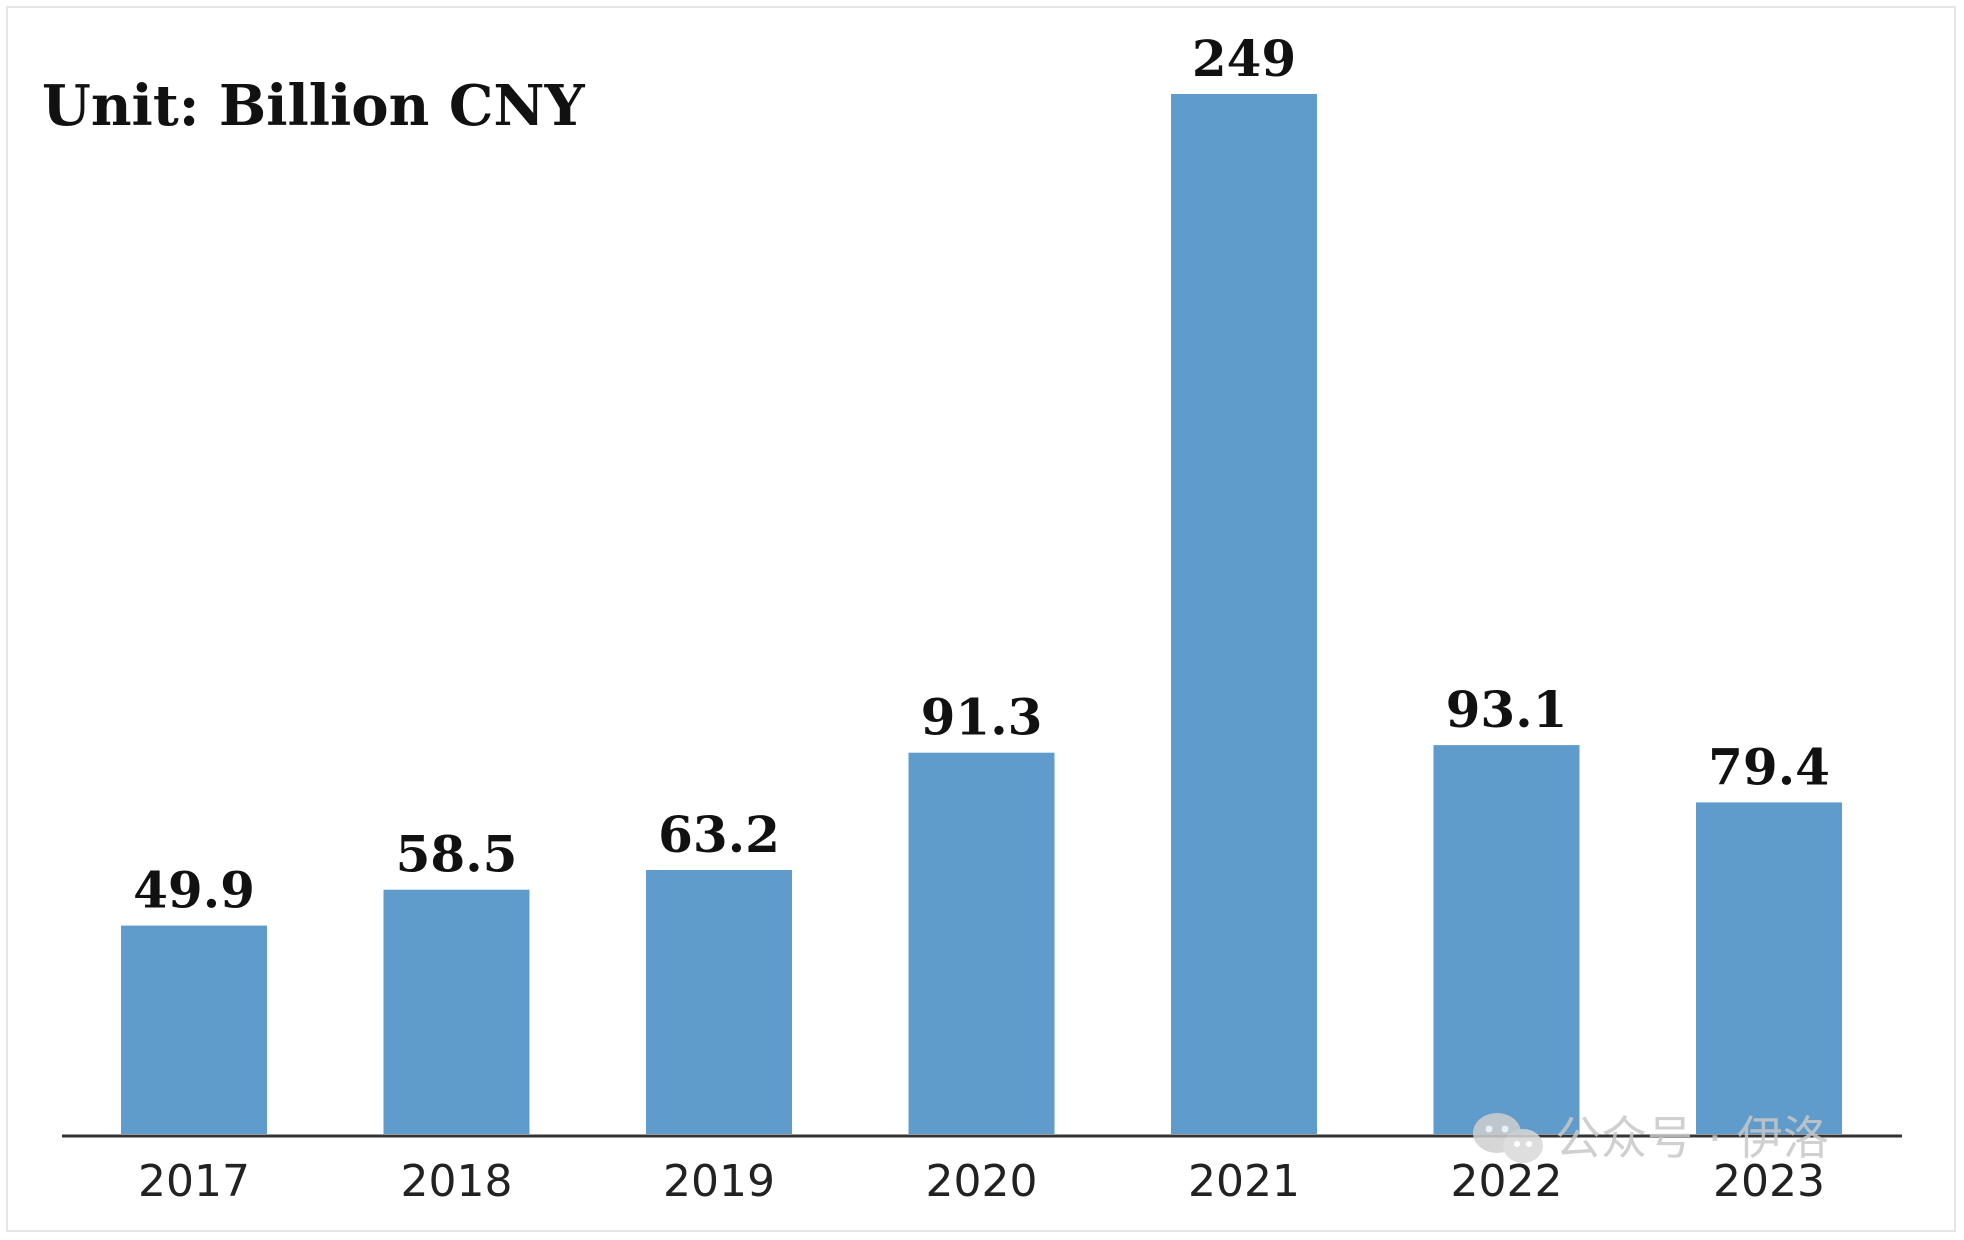 The height and width of the screenshot is (1240, 1964). What do you see at coordinates (1769, 766) in the screenshot?
I see `value-label-2023: 79.4` at bounding box center [1769, 766].